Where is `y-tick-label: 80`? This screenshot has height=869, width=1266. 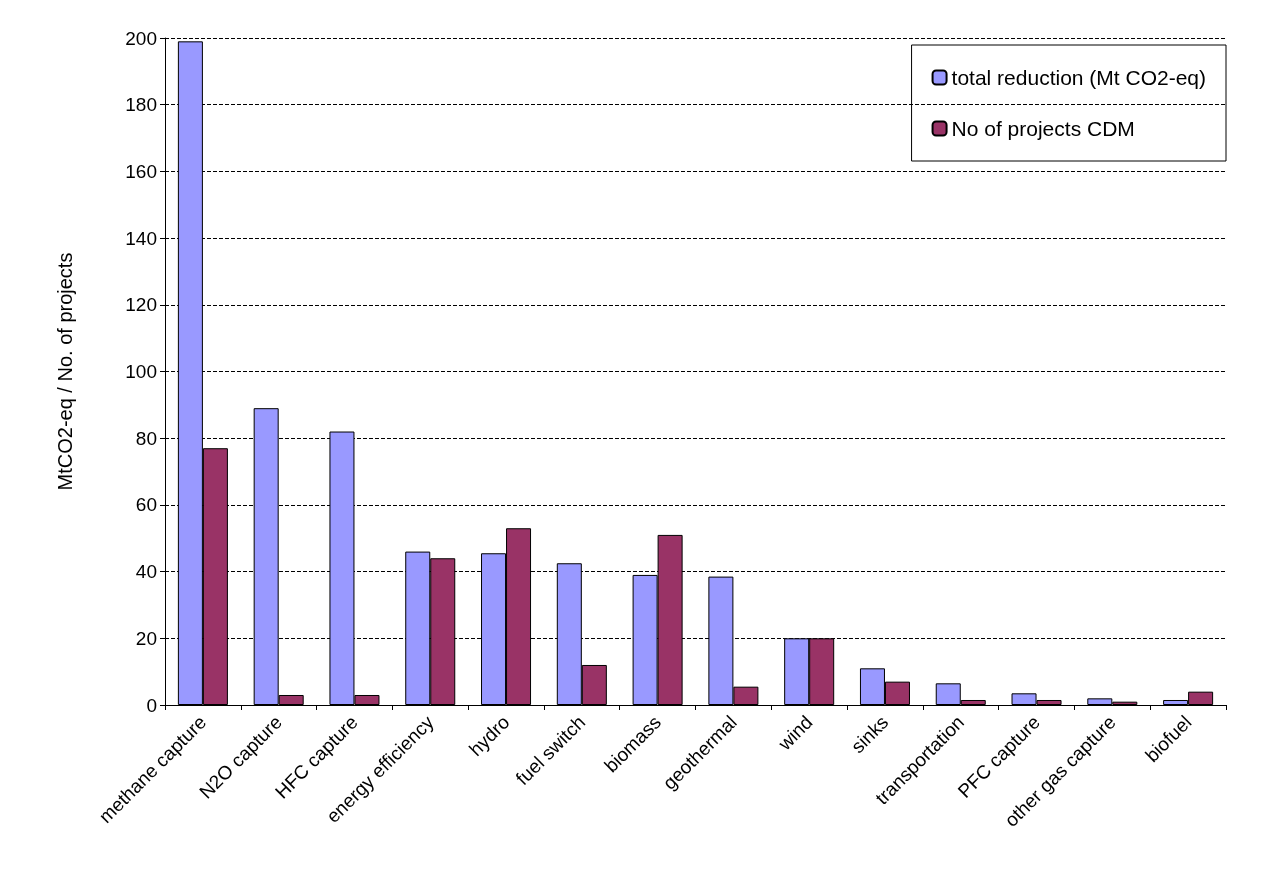
y-tick-label: 80 is located at coordinates (146, 438).